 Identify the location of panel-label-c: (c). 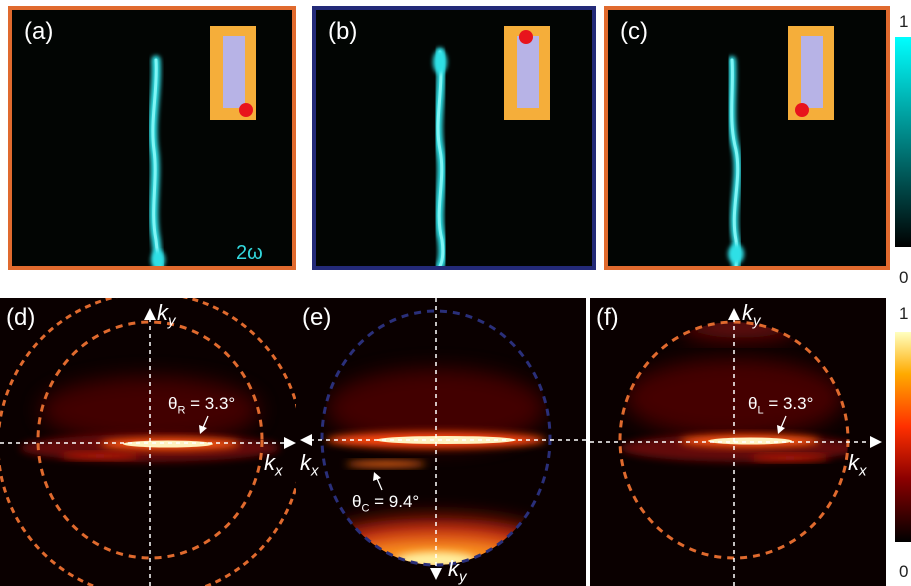
(634, 31).